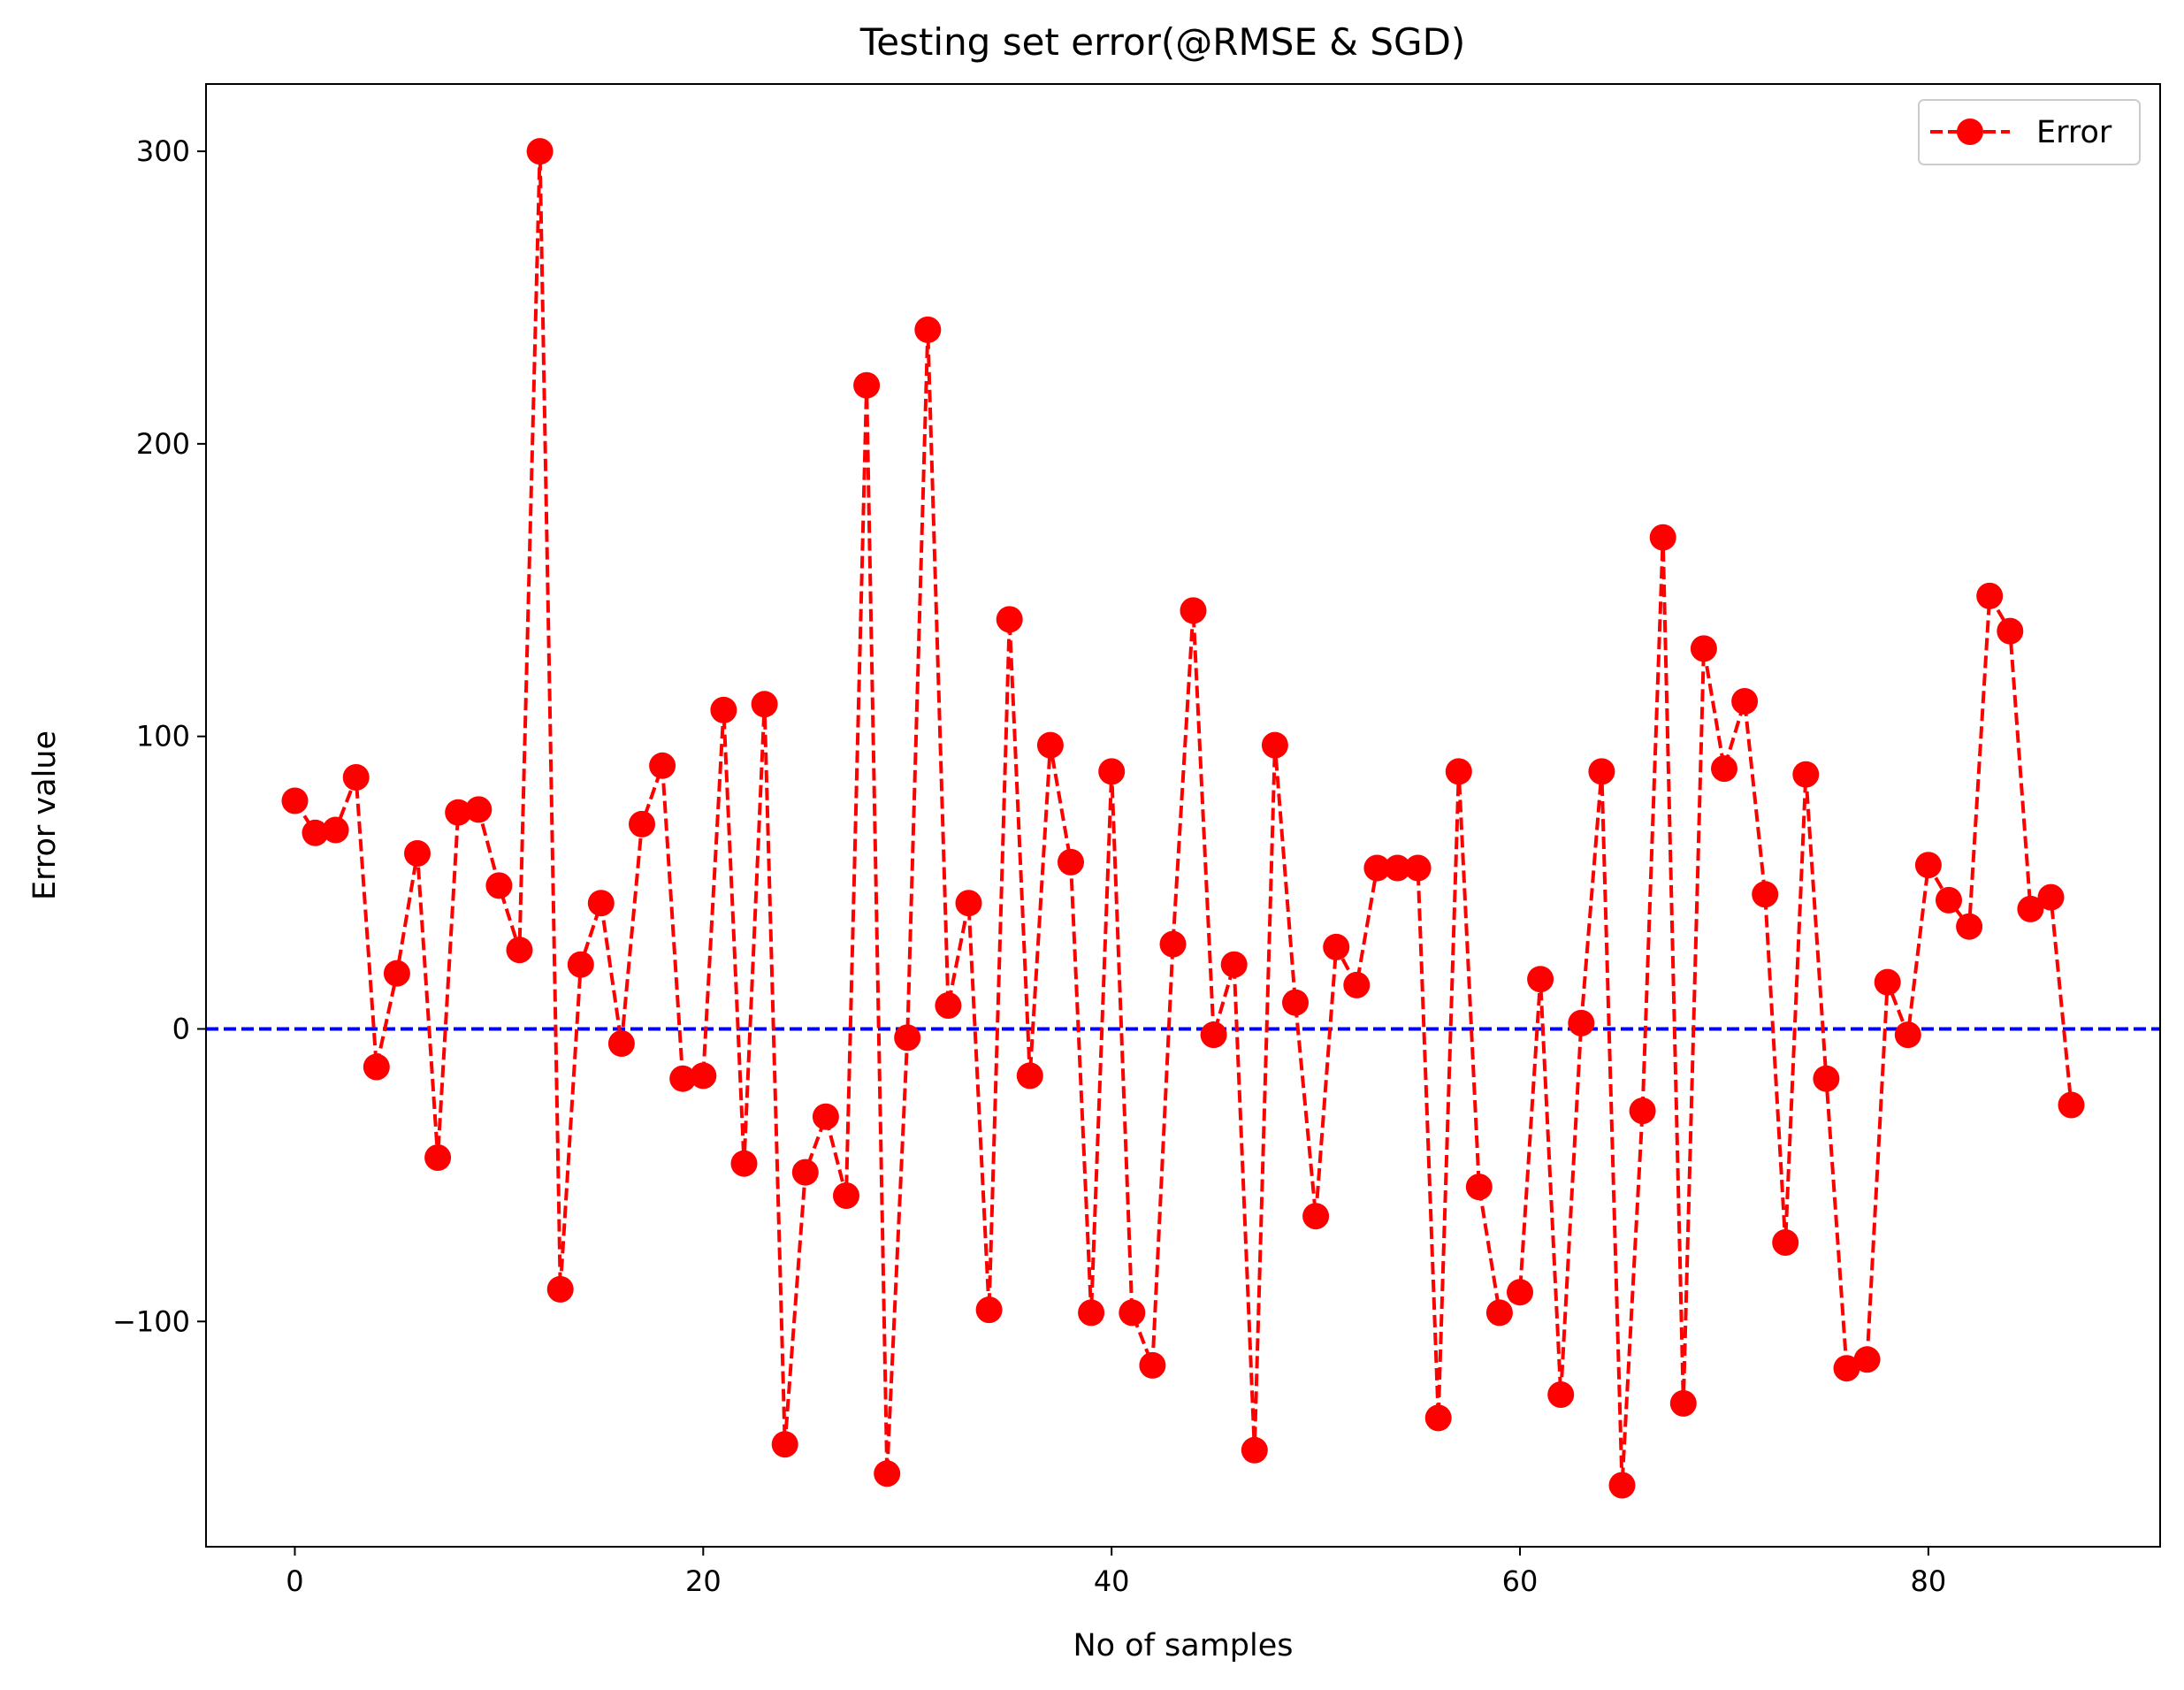 The height and width of the screenshot is (1690, 2184). I want to click on y-tick-label: −100, so click(151, 1321).